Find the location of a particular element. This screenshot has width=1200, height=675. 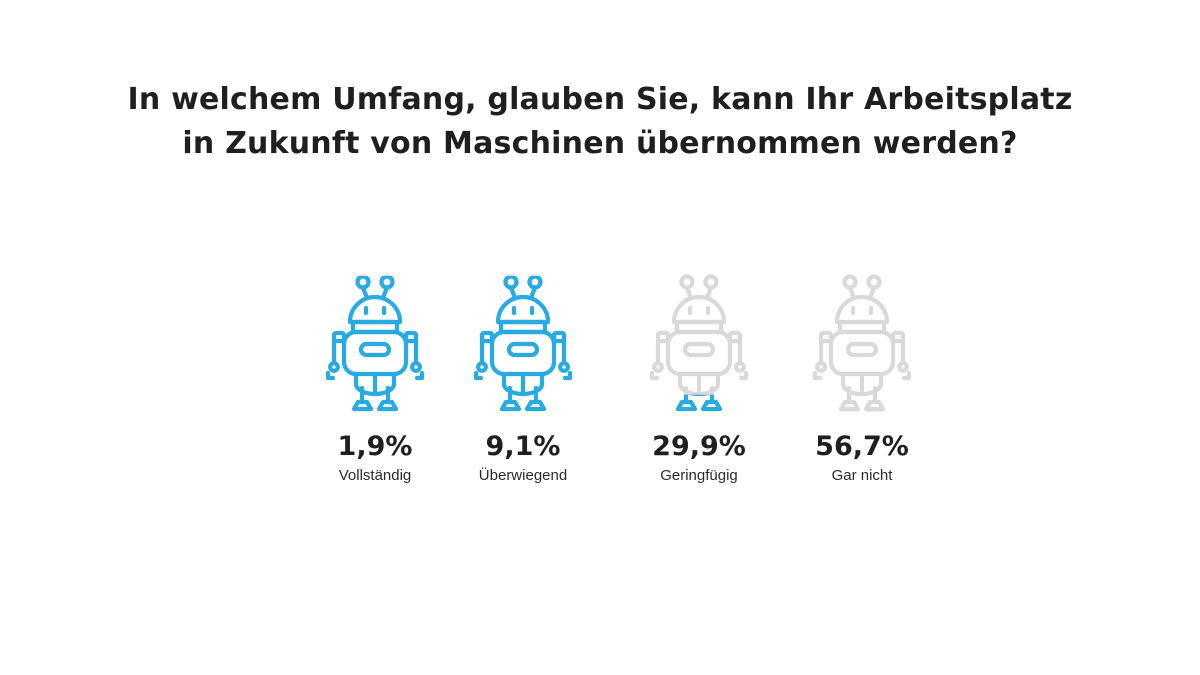

value-label: 56,7% is located at coordinates (862, 446).